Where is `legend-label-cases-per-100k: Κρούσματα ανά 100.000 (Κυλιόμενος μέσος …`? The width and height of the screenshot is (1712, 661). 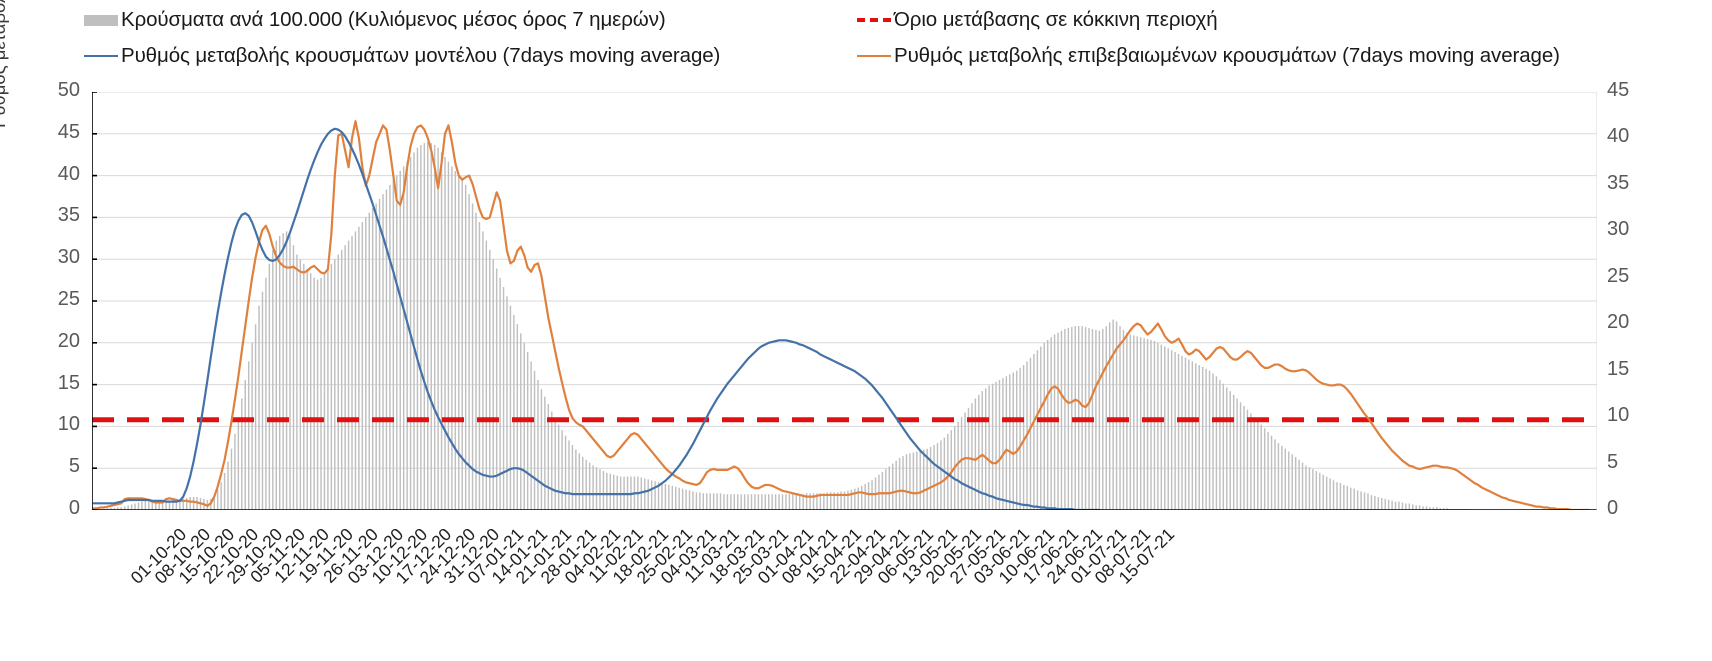
legend-label-cases-per-100k: Κρούσματα ανά 100.000 (Κυλιόμενος μέσος … is located at coordinates (393, 19).